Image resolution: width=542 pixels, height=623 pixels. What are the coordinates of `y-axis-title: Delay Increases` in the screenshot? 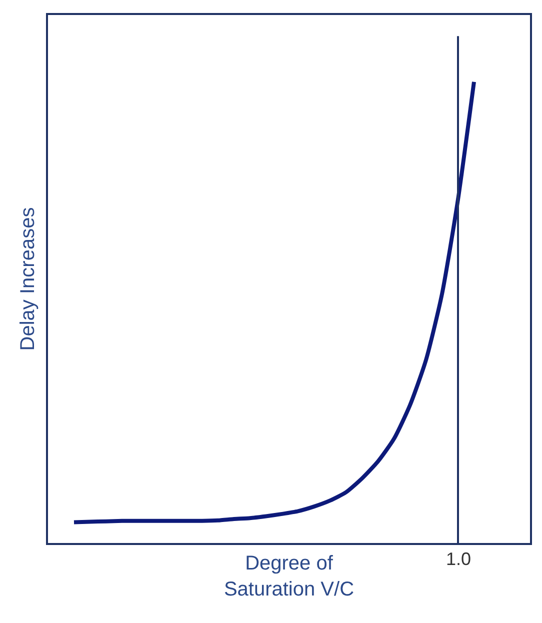 It's located at (28, 279).